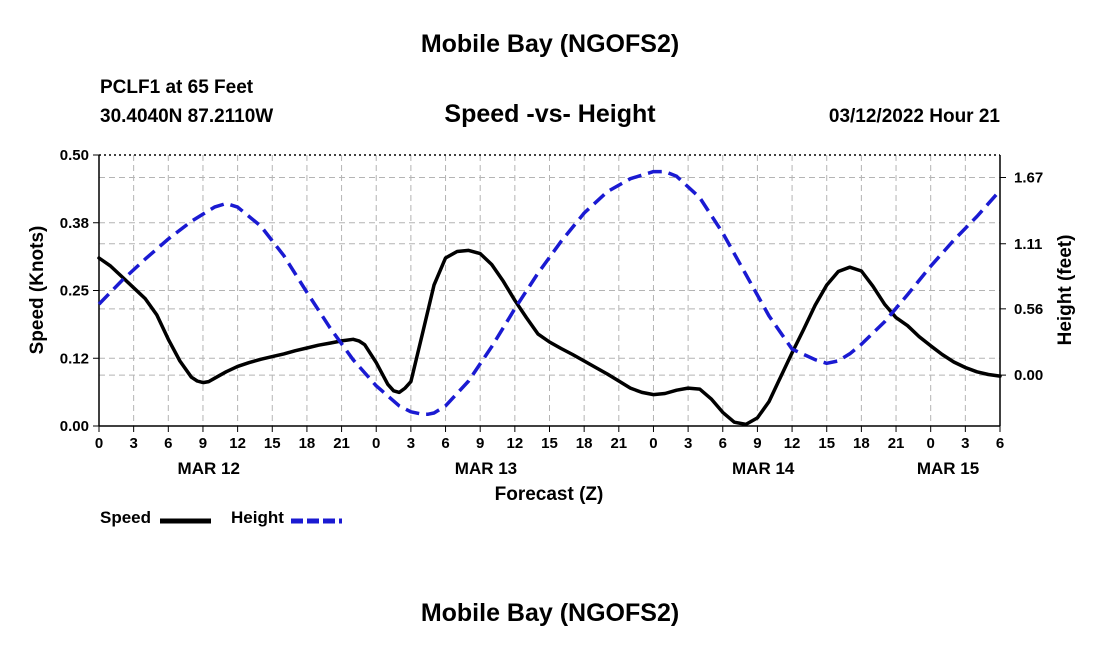 The image size is (1100, 650). Describe the element at coordinates (550, 114) in the screenshot. I see `chart-subtitle: Speed -vs- Height` at that location.